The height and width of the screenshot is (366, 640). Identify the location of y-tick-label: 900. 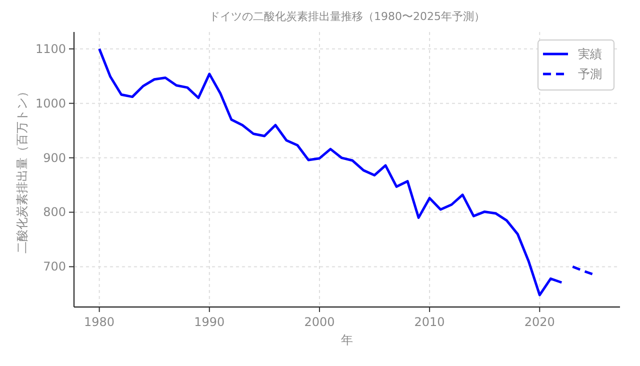
(54, 157).